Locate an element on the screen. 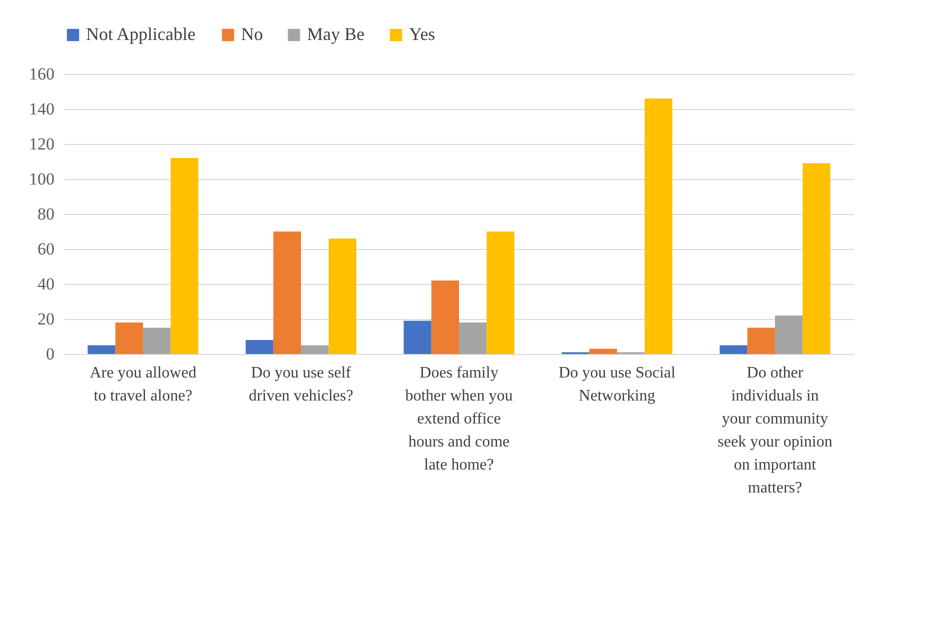  y-tick-label: 100 is located at coordinates (41, 179).